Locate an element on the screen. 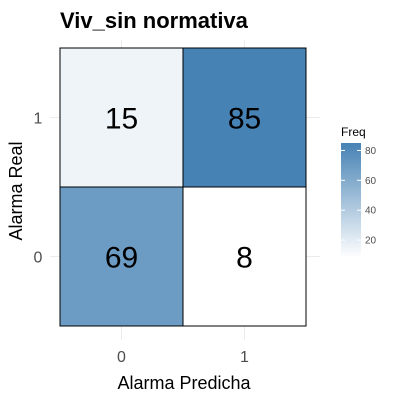 The image size is (400, 400). legend-tick-label-60: 60 is located at coordinates (371, 181).